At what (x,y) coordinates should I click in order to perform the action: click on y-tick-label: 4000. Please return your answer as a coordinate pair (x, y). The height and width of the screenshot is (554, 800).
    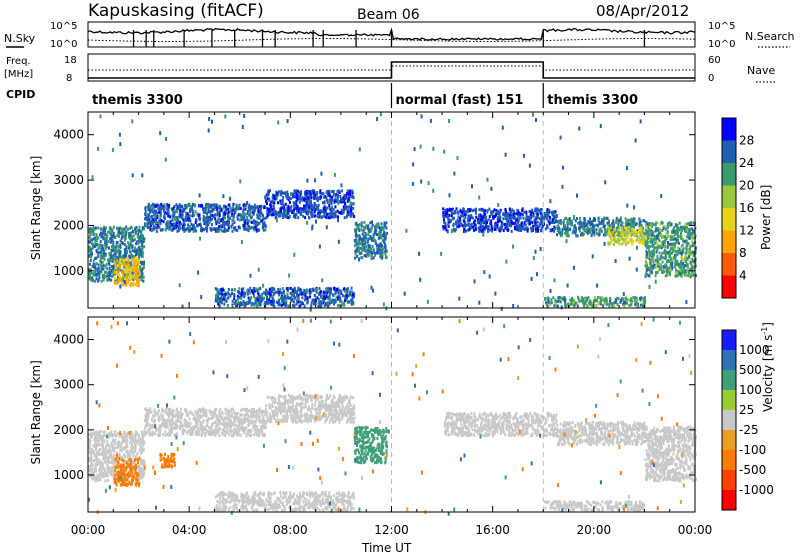
    Looking at the image, I should click on (68, 135).